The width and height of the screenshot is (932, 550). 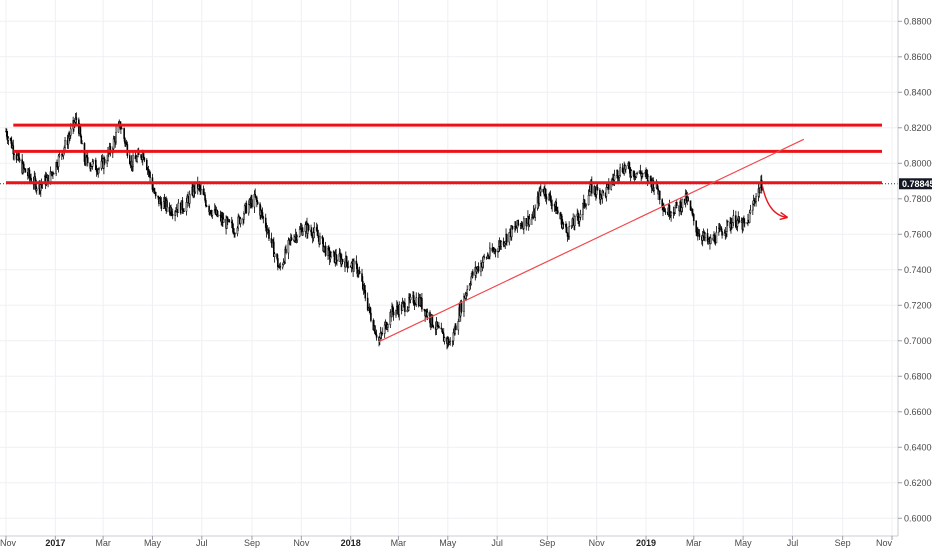 What do you see at coordinates (153, 543) in the screenshot?
I see `time-tick-label: May` at bounding box center [153, 543].